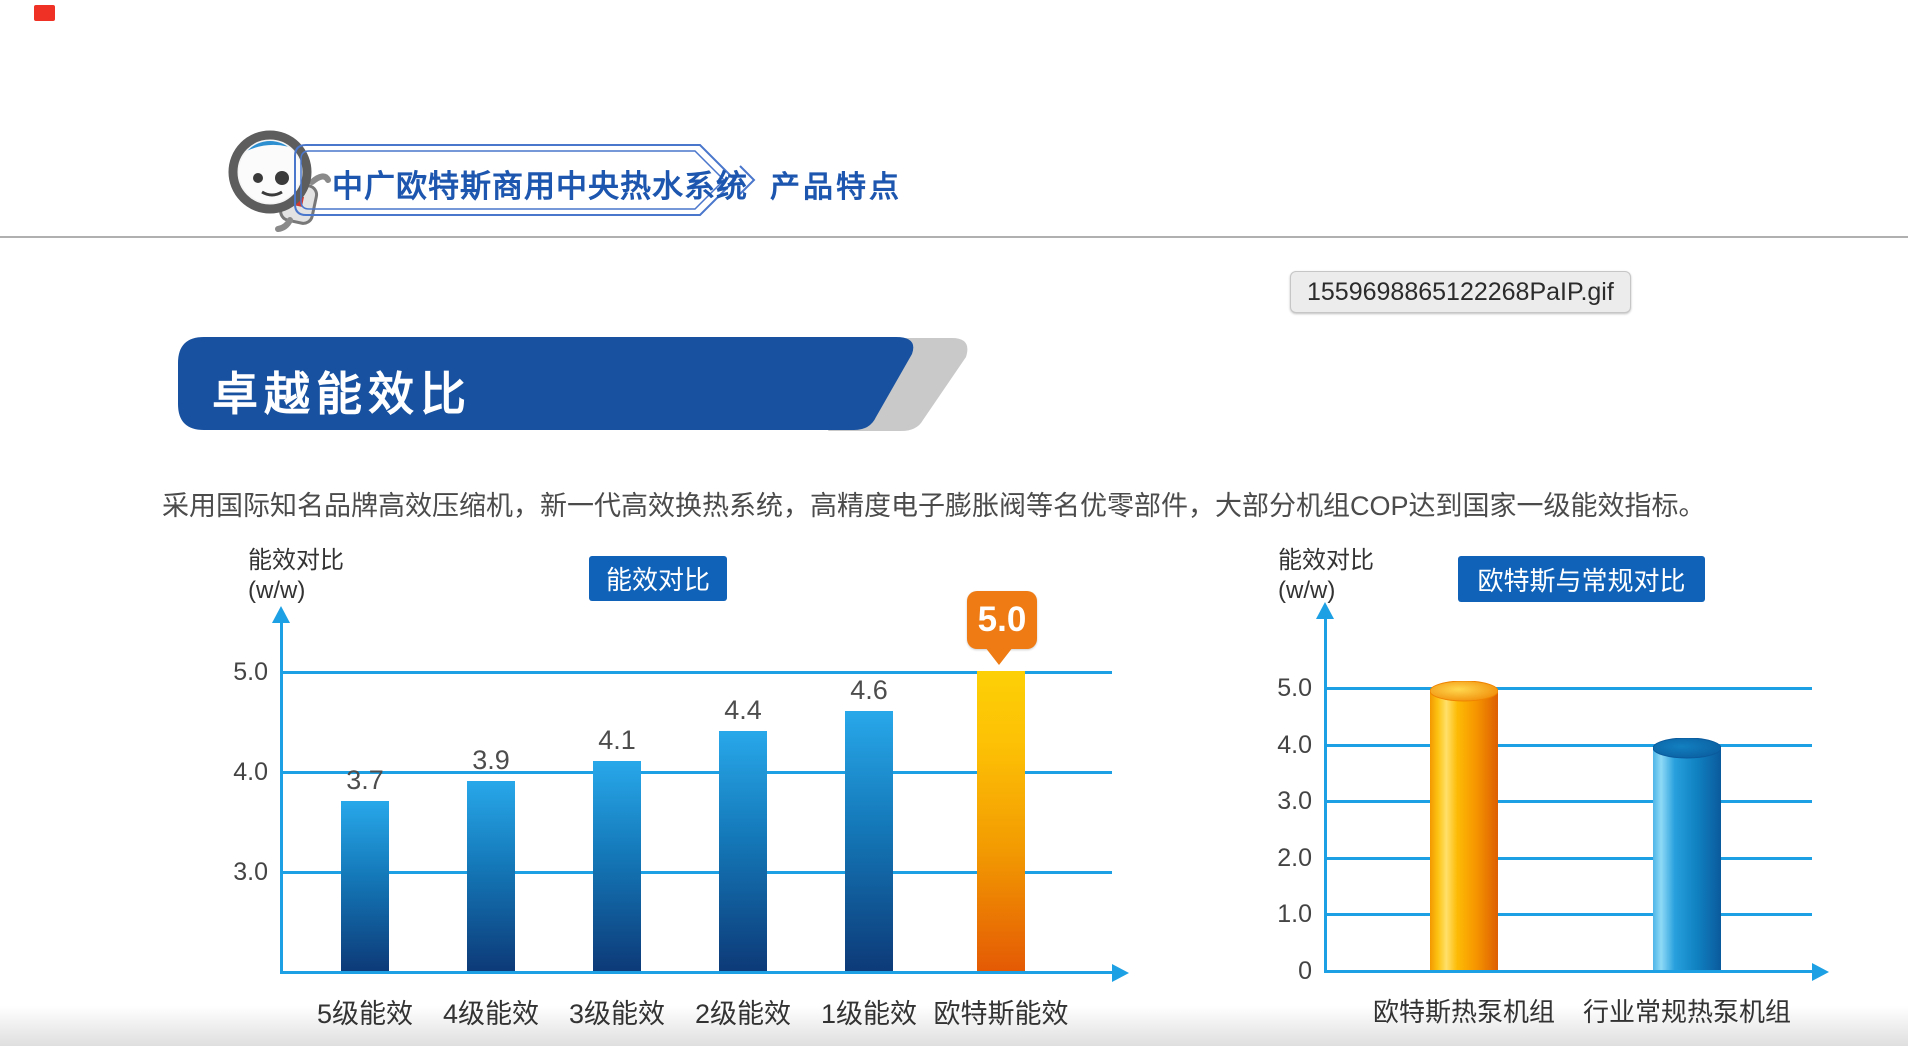 The height and width of the screenshot is (1046, 1908). I want to click on category-label: 5级能效, so click(365, 1014).